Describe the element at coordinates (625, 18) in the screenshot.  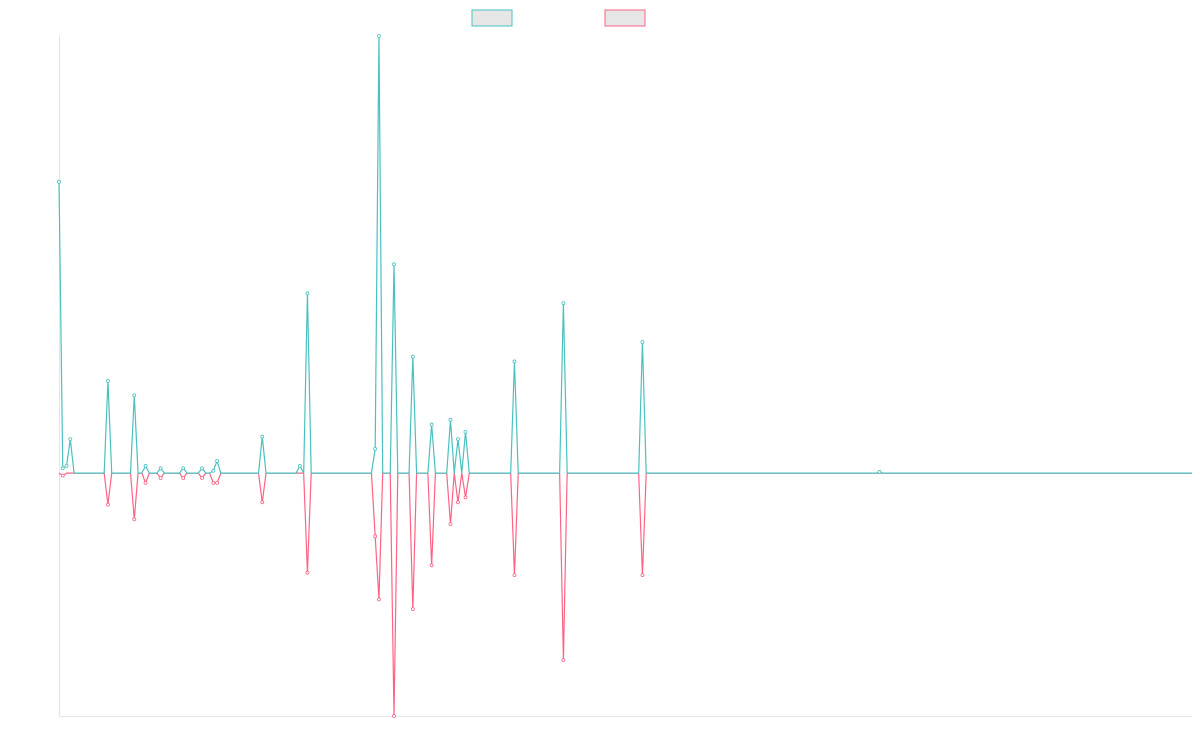
I see `legend-swatch-series-b` at that location.